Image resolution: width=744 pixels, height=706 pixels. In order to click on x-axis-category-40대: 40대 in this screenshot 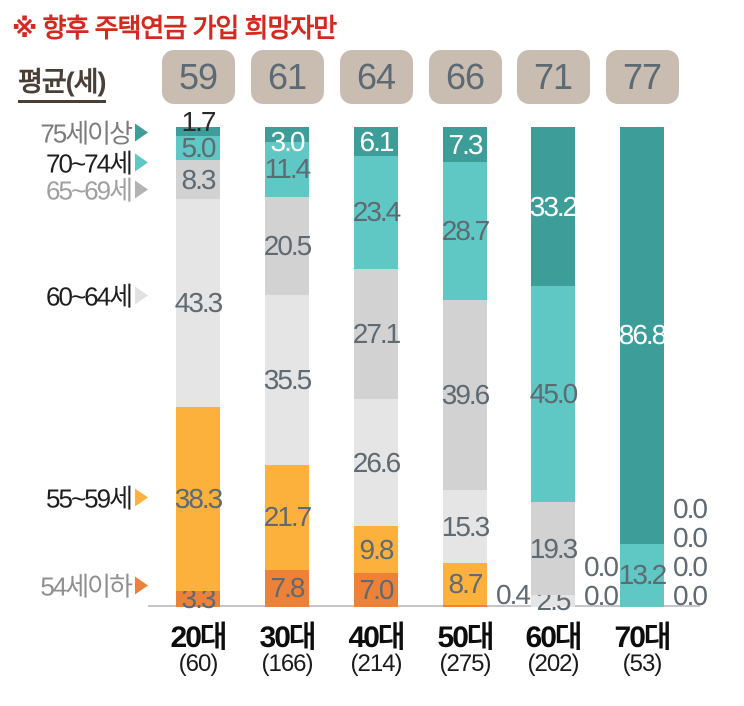, I will do `click(377, 637)`.